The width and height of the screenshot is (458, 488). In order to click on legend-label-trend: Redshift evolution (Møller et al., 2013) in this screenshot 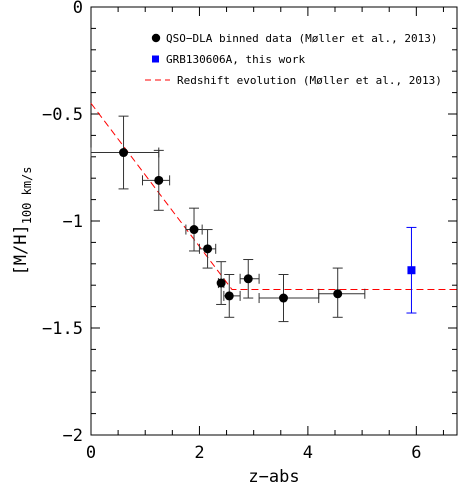, I will do `click(309, 80)`.